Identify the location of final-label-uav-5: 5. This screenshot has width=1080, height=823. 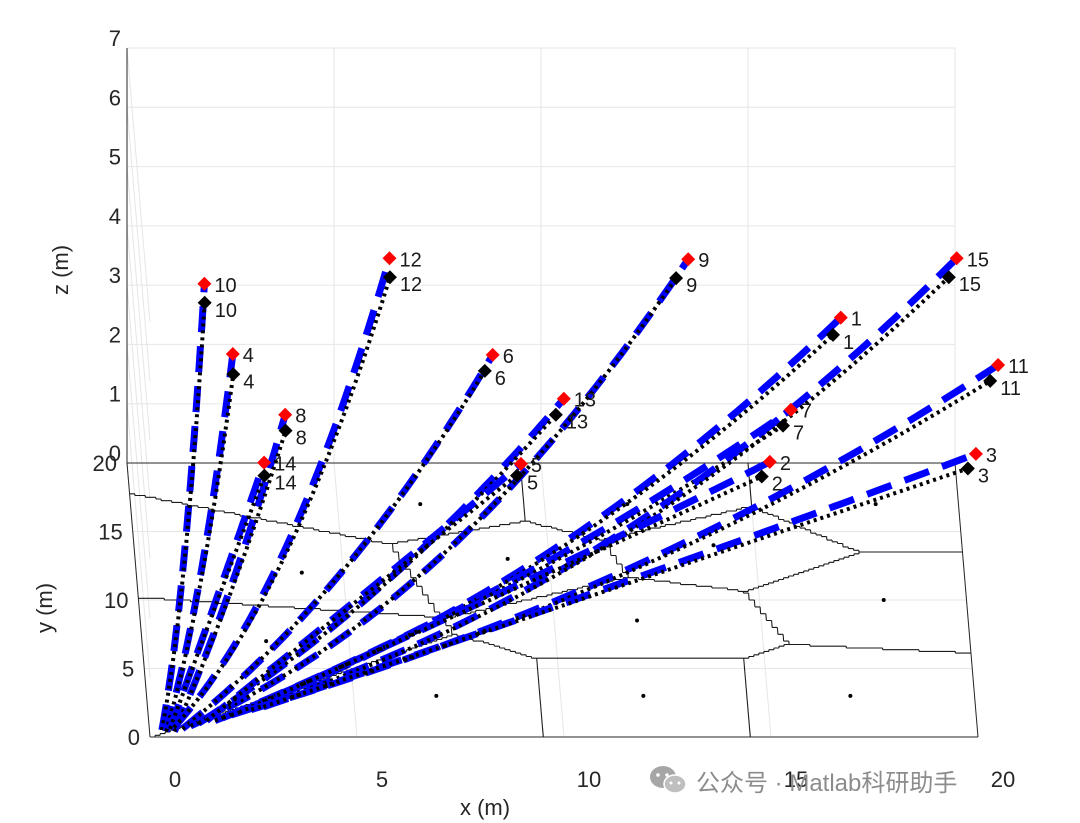
(532, 484).